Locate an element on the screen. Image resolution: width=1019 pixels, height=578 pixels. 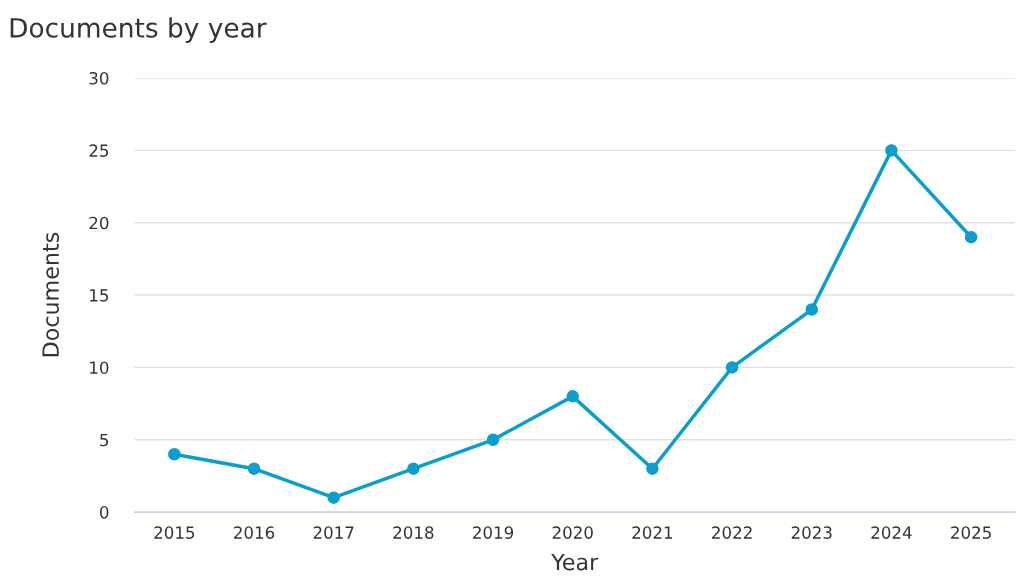
x-tick-label: 2018 is located at coordinates (413, 532).